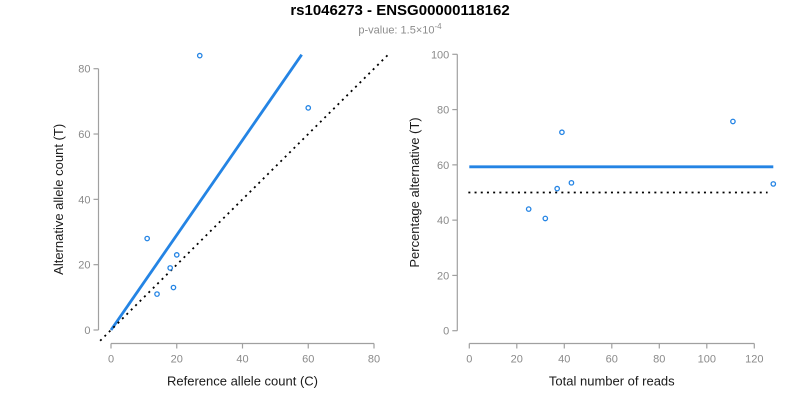 This screenshot has height=400, width=800. Describe the element at coordinates (612, 381) in the screenshot. I see `x-axis-label: Total number of reads` at that location.